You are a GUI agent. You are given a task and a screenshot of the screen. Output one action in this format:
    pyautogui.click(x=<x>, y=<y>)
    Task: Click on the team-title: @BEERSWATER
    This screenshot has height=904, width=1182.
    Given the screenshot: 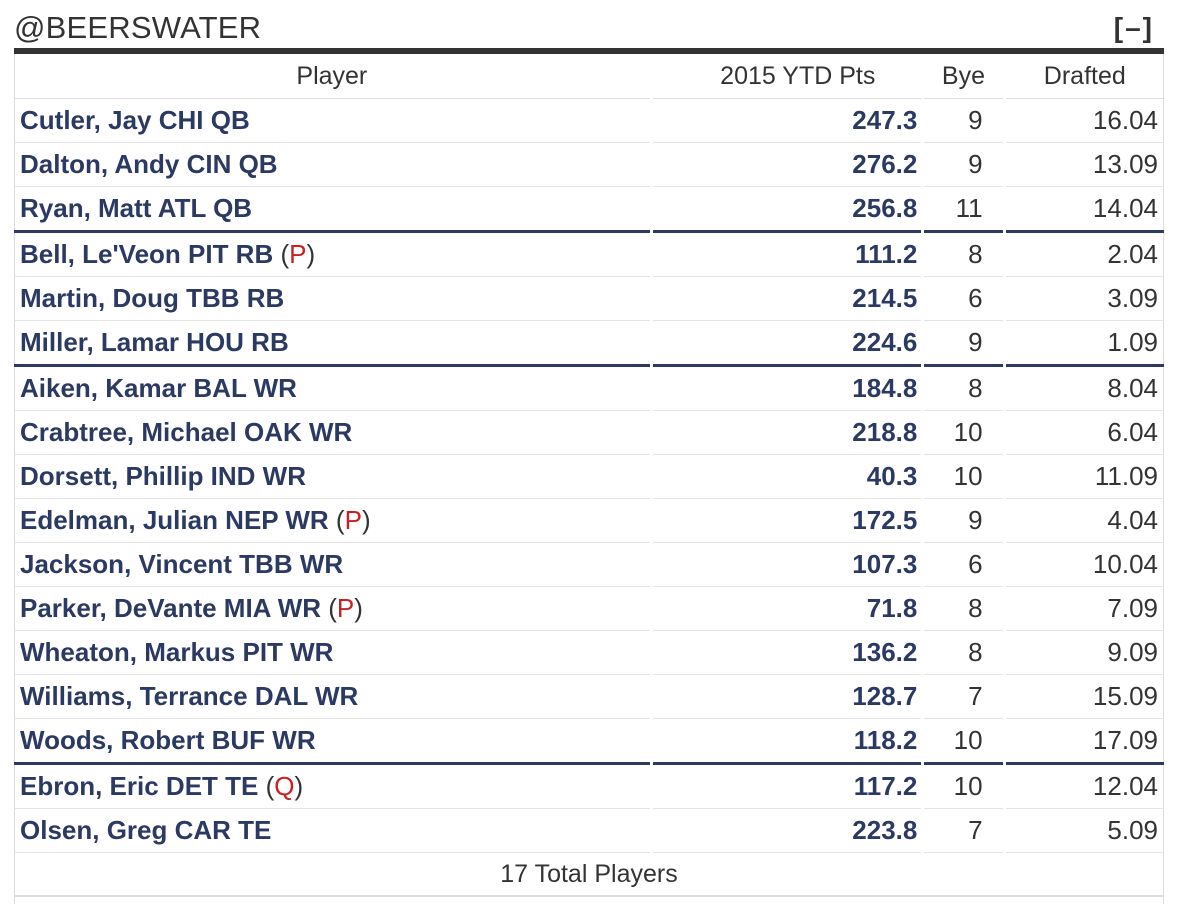 What is the action you would take?
    pyautogui.click(x=138, y=27)
    